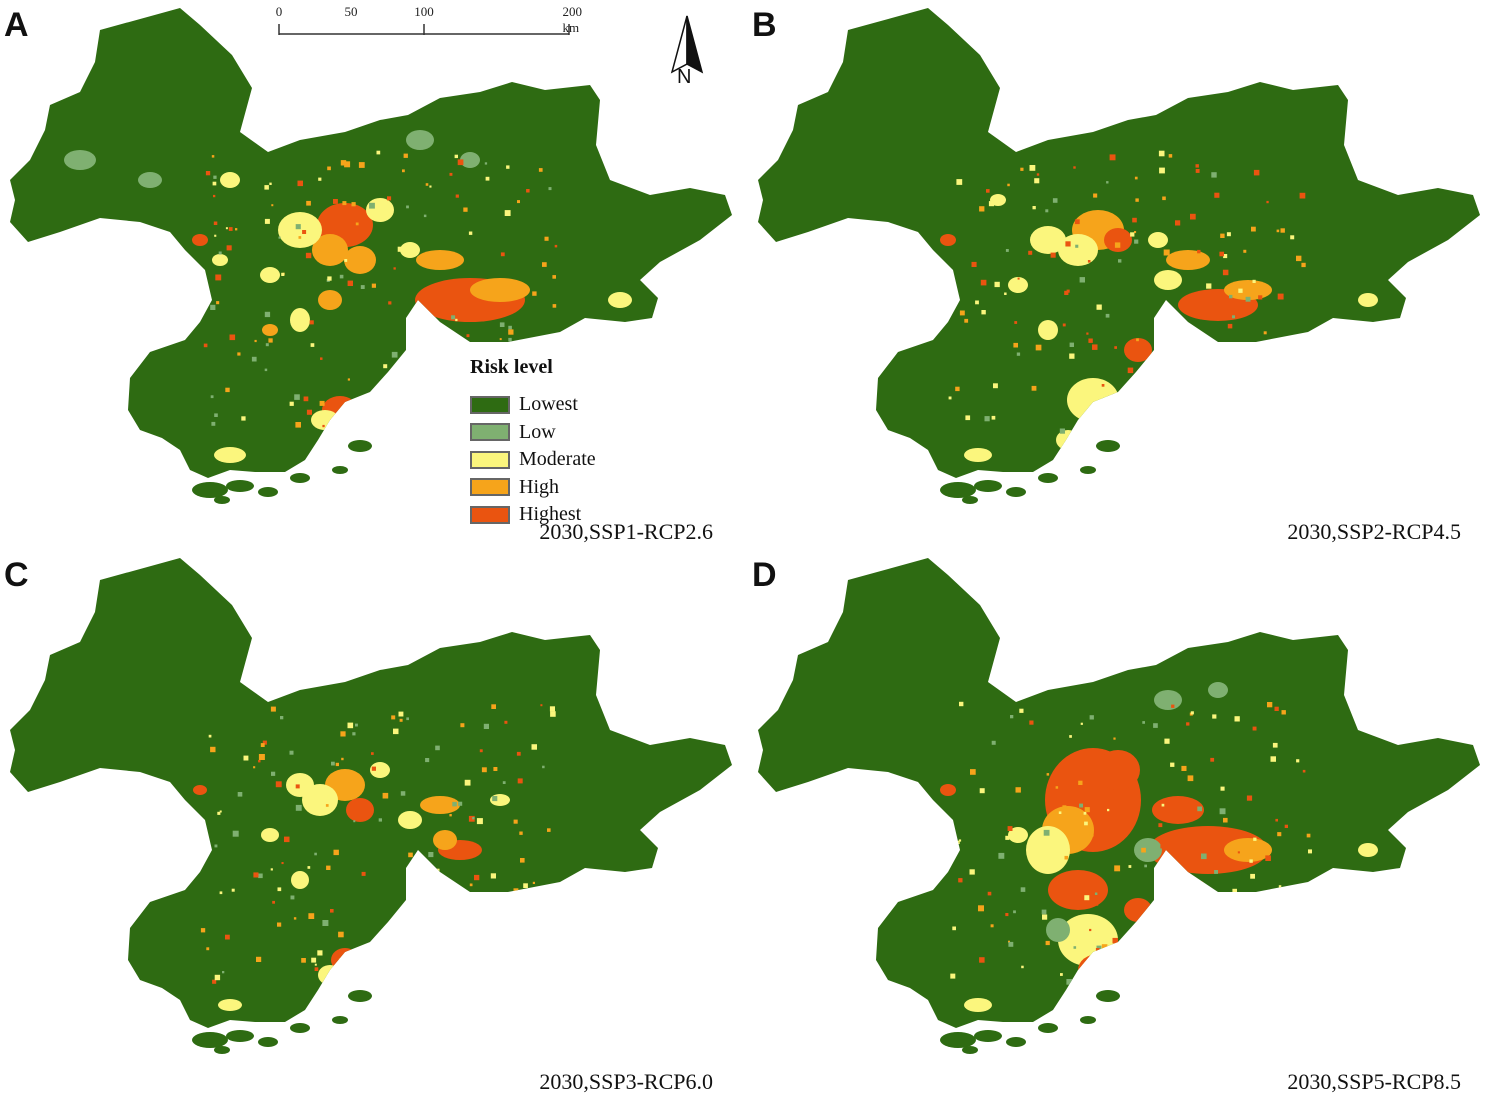 This screenshot has height=1099, width=1495. I want to click on risk-zone-high, so click(1248, 290).